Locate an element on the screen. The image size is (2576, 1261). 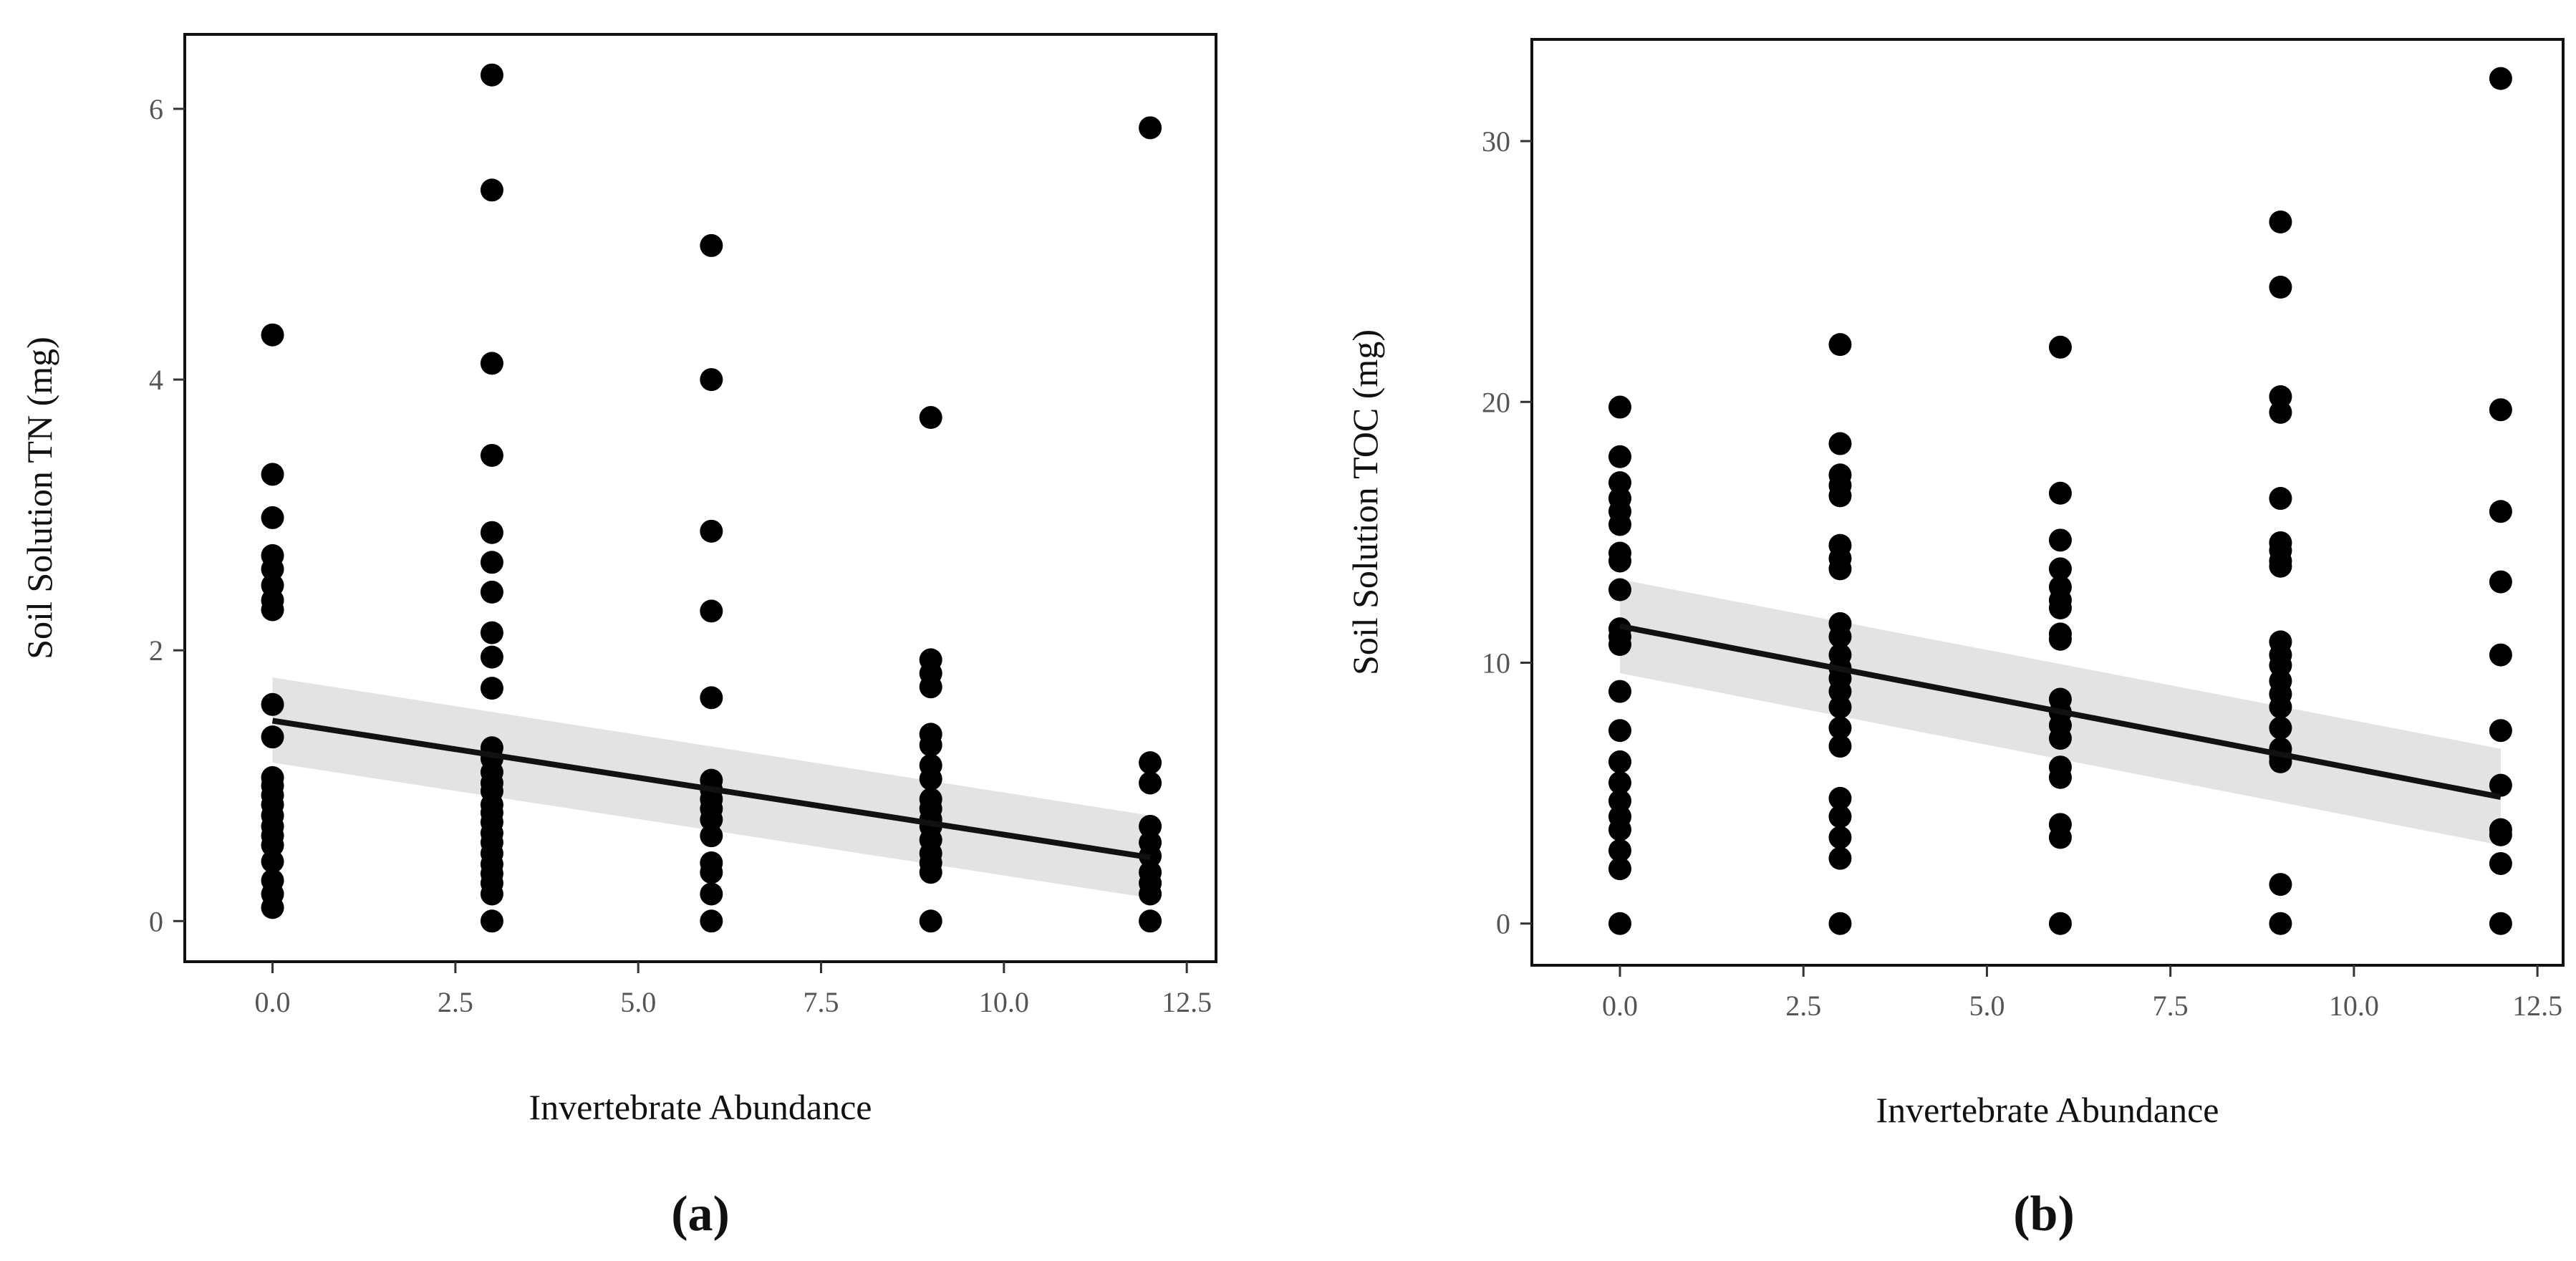
x-tick-label: 0.0 is located at coordinates (1620, 1006).